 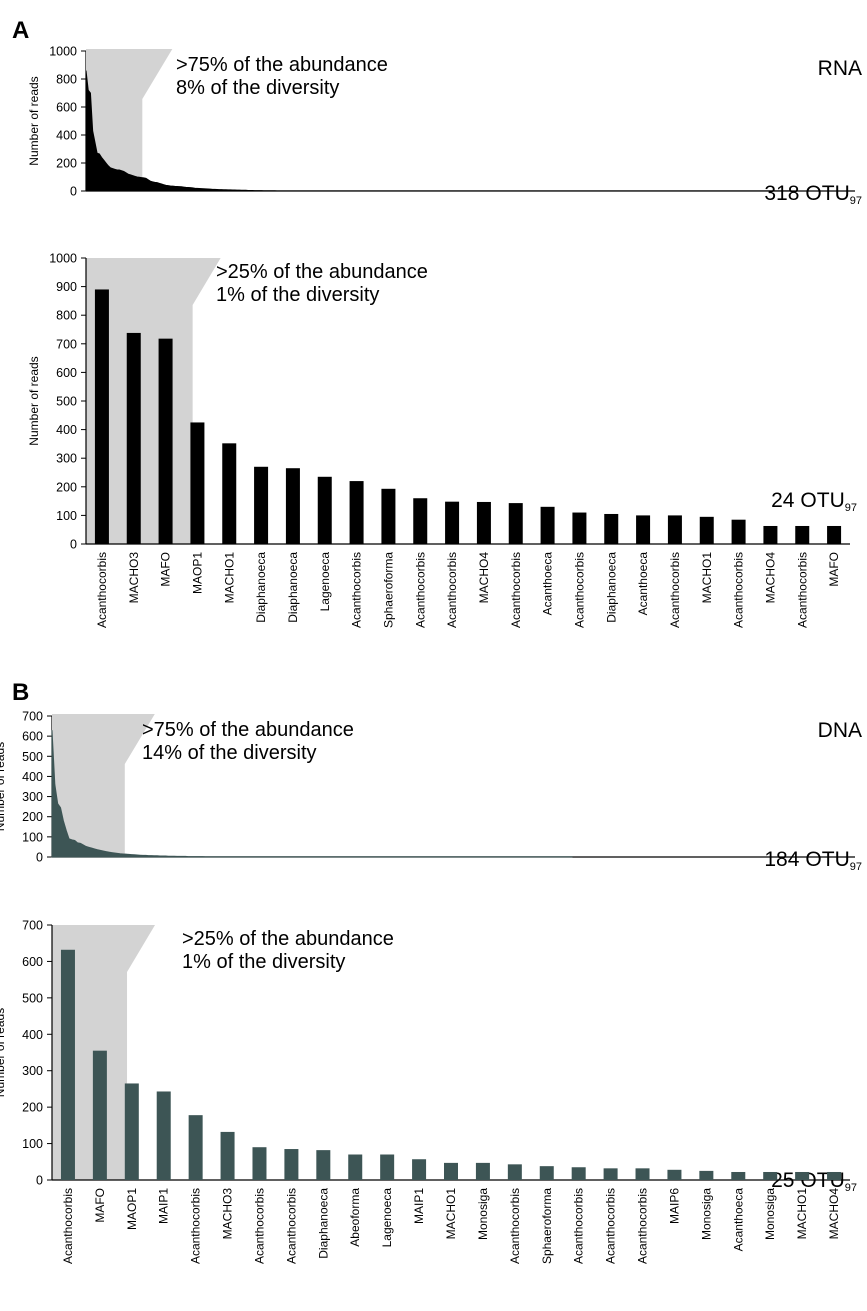 I want to click on annotation-line-2: 8% of the diversity, so click(x=257, y=88).